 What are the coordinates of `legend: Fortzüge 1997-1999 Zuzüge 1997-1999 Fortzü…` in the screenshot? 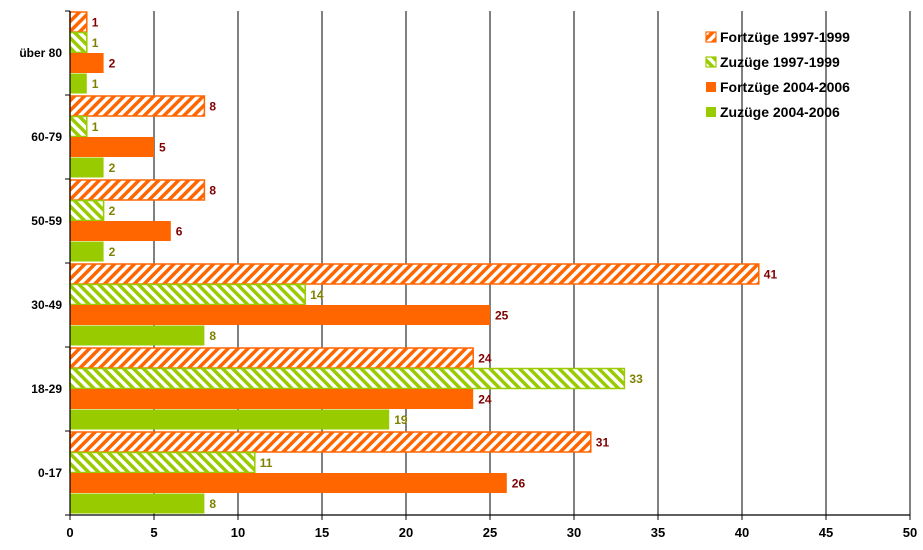 It's located at (777, 74).